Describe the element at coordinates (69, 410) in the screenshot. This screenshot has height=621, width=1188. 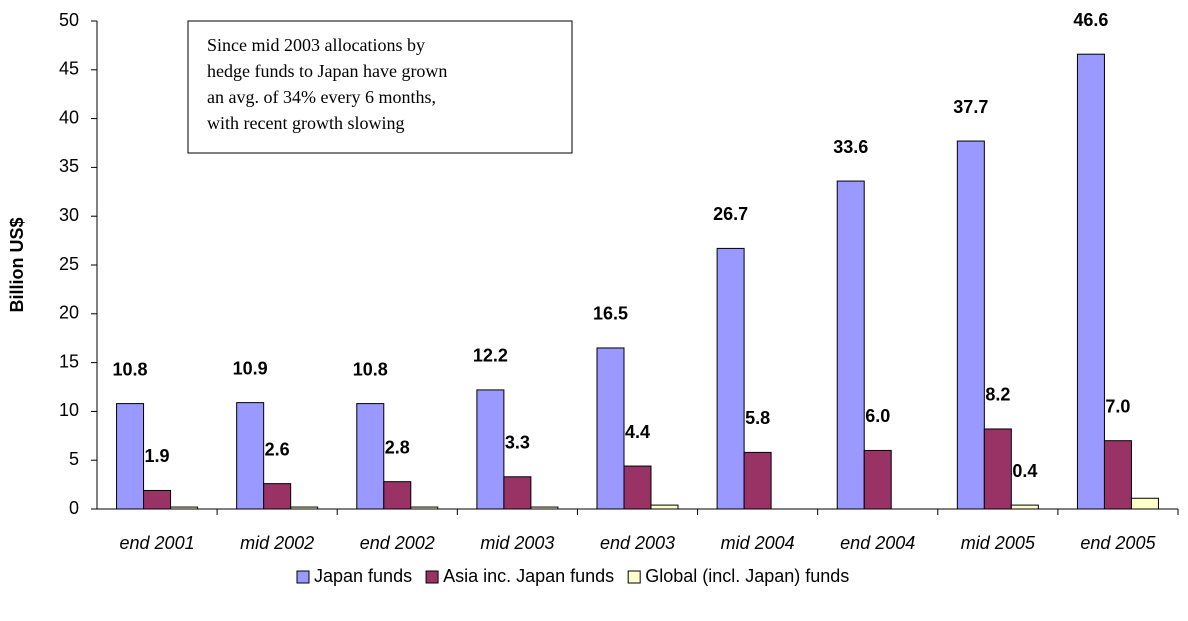
I see `y-tick-label: 10` at that location.